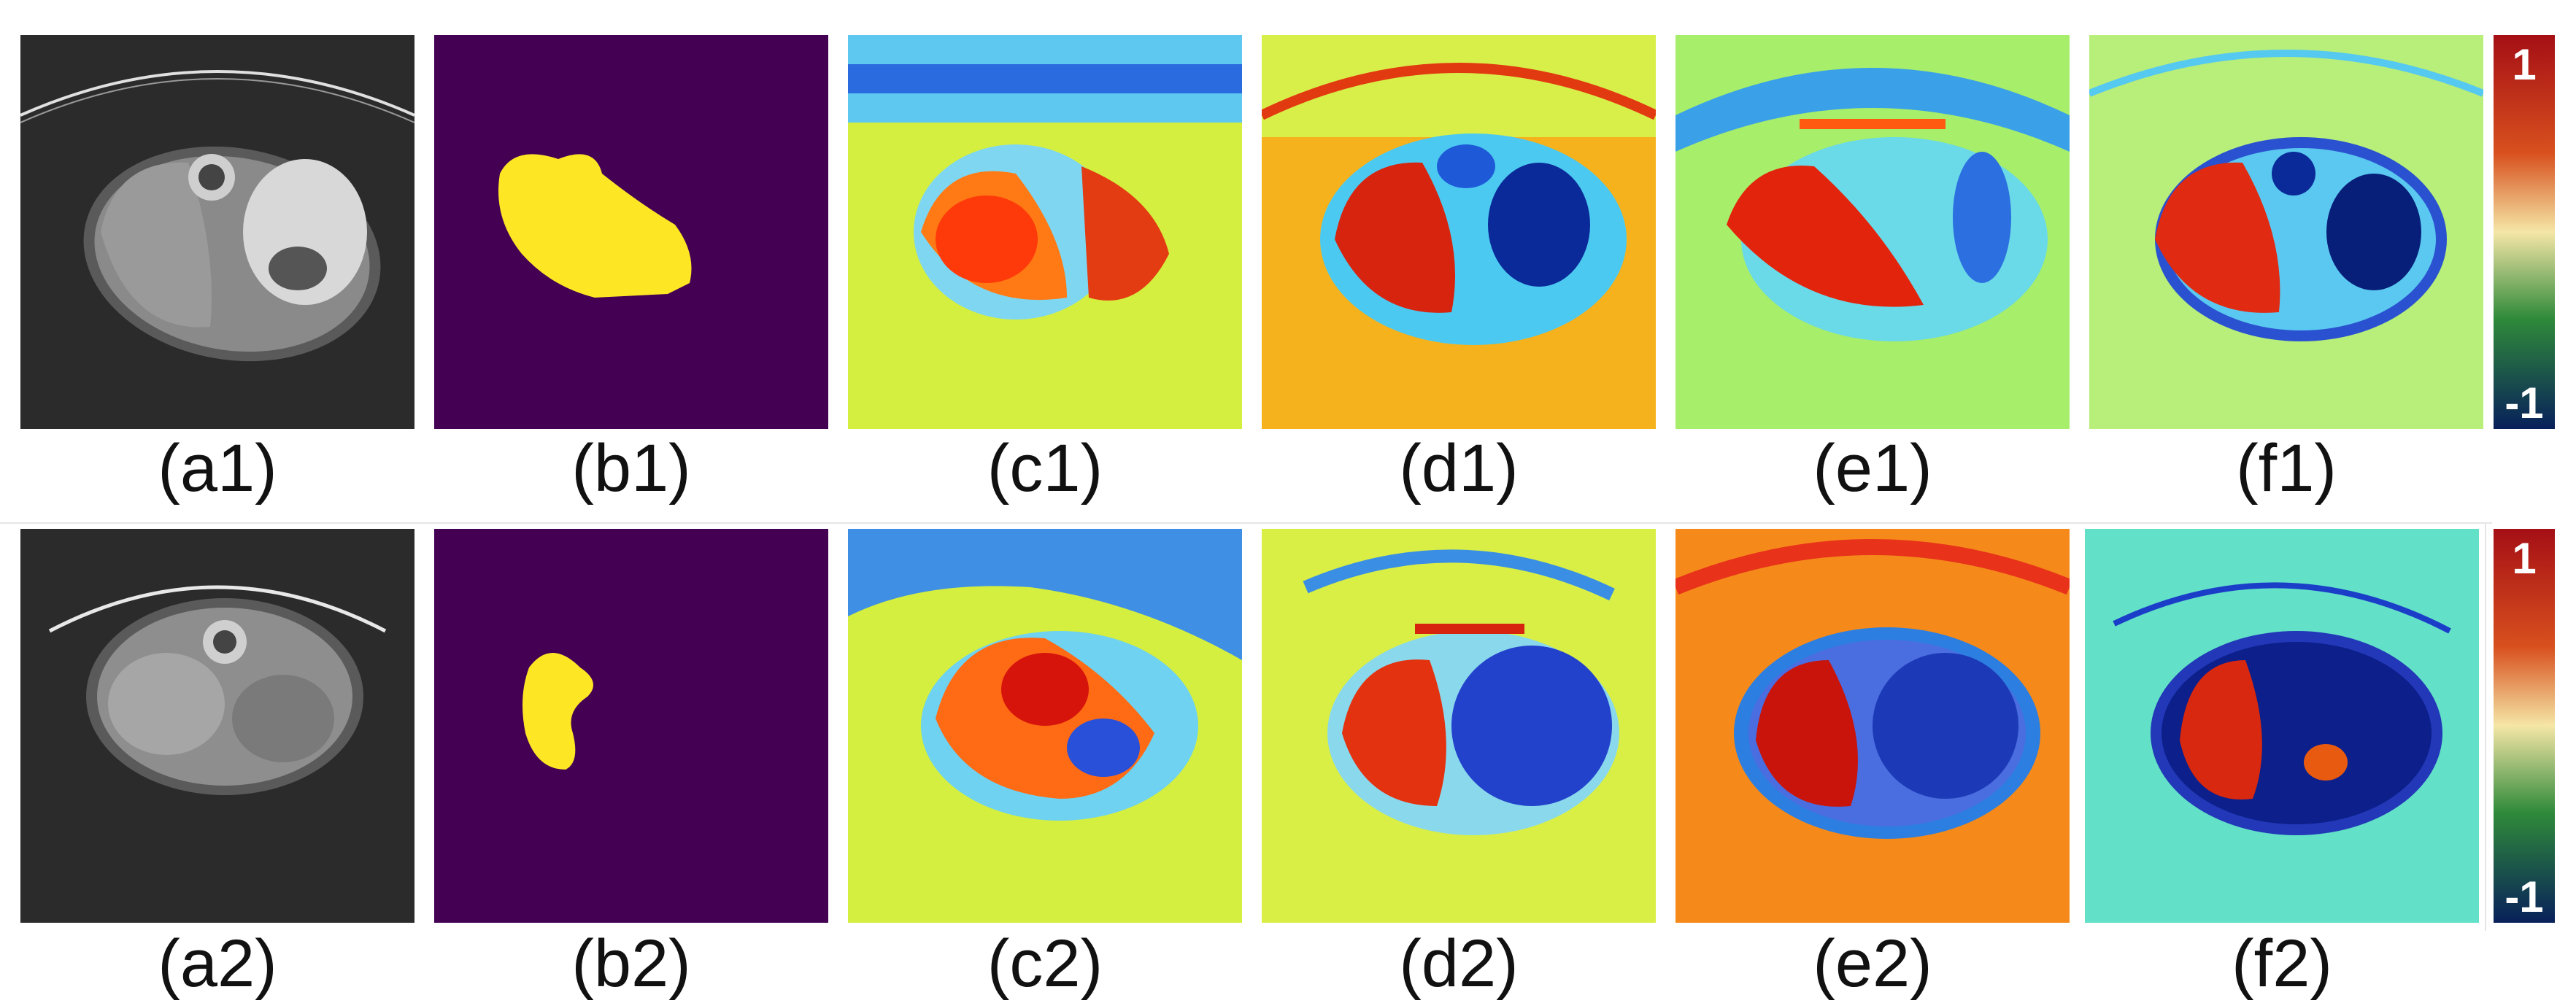 The width and height of the screenshot is (2576, 1003). What do you see at coordinates (631, 963) in the screenshot?
I see `panel-label-b2: (b2)` at bounding box center [631, 963].